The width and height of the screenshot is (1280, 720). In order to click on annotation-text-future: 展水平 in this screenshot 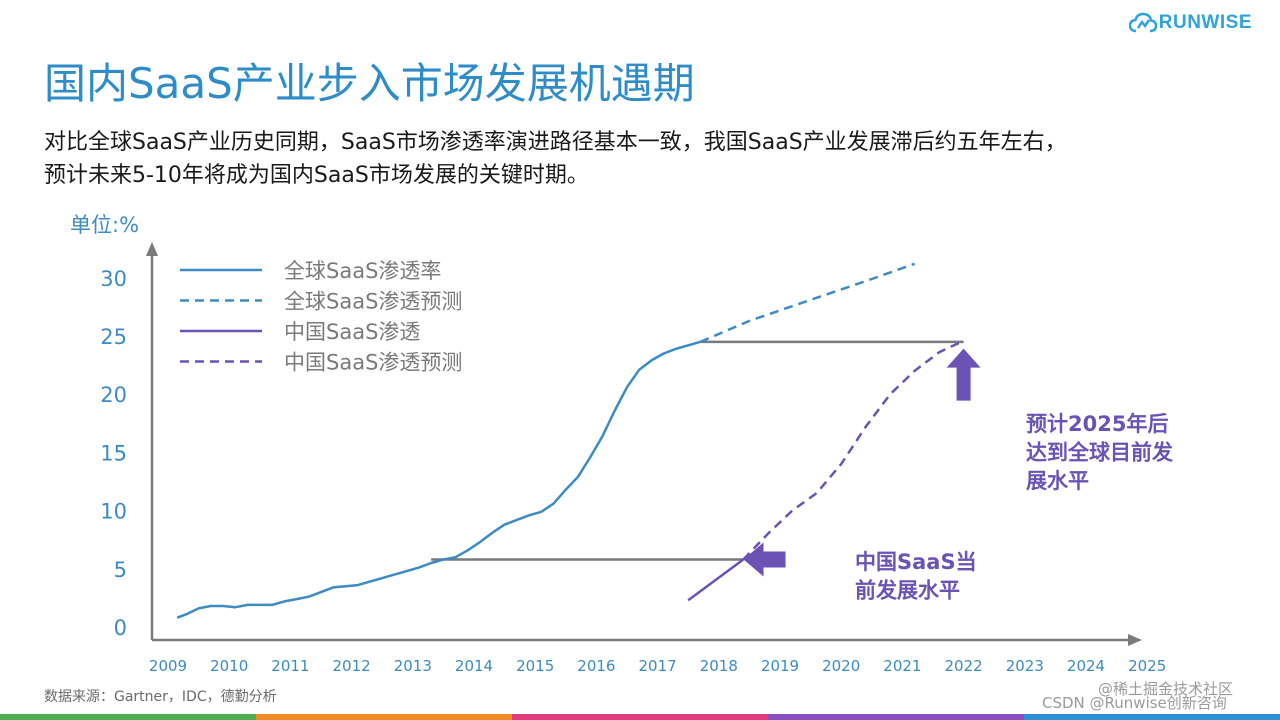, I will do `click(1057, 481)`.